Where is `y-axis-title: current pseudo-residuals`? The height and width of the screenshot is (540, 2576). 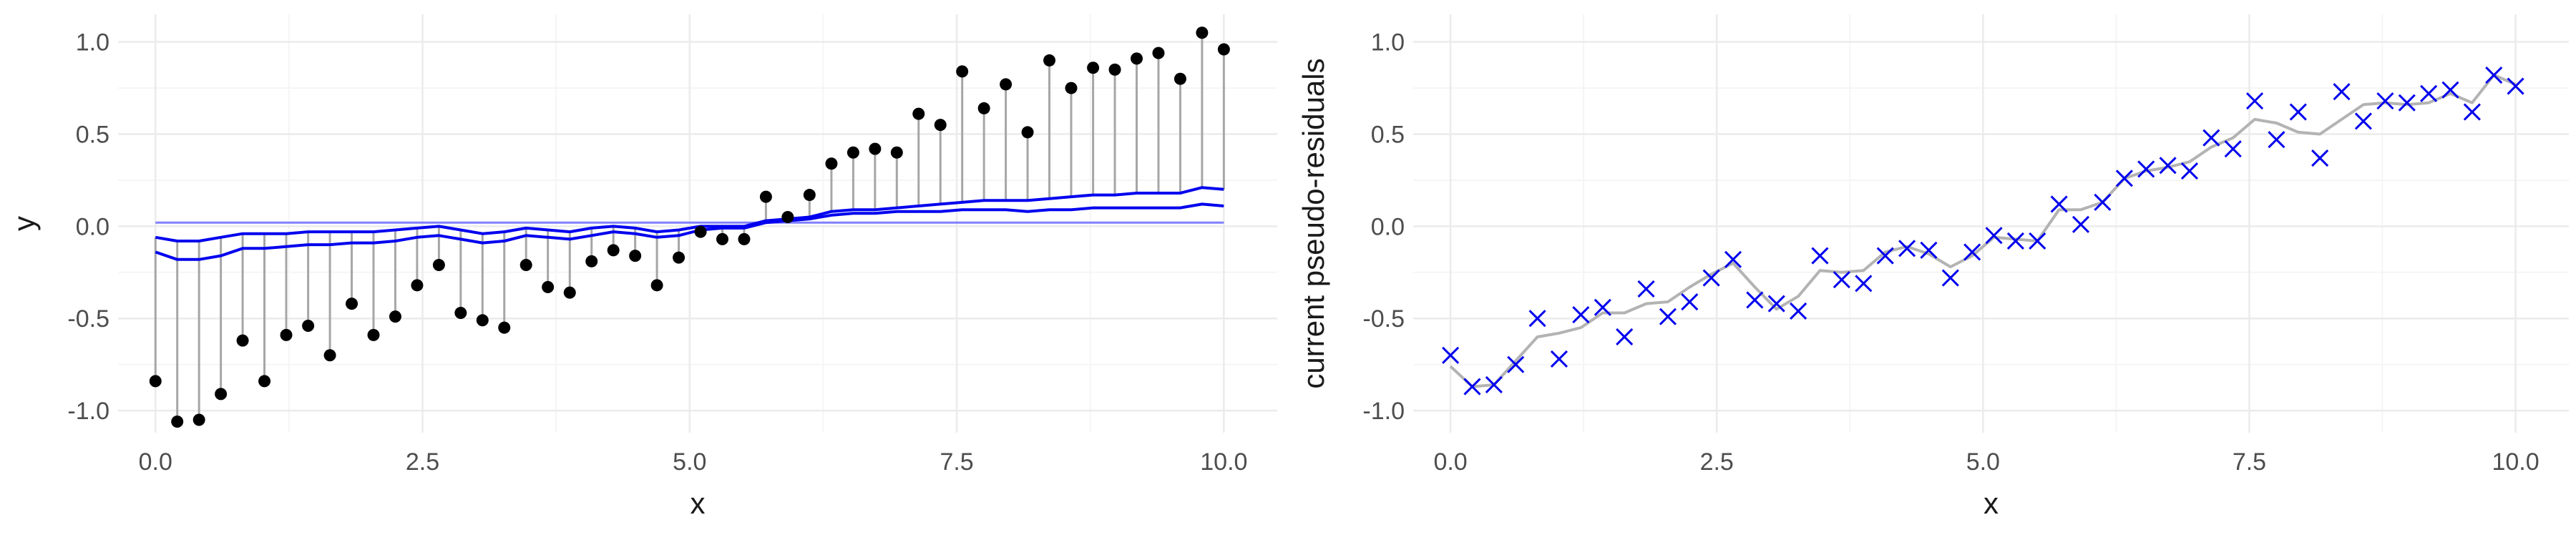
y-axis-title: current pseudo-residuals is located at coordinates (1313, 223).